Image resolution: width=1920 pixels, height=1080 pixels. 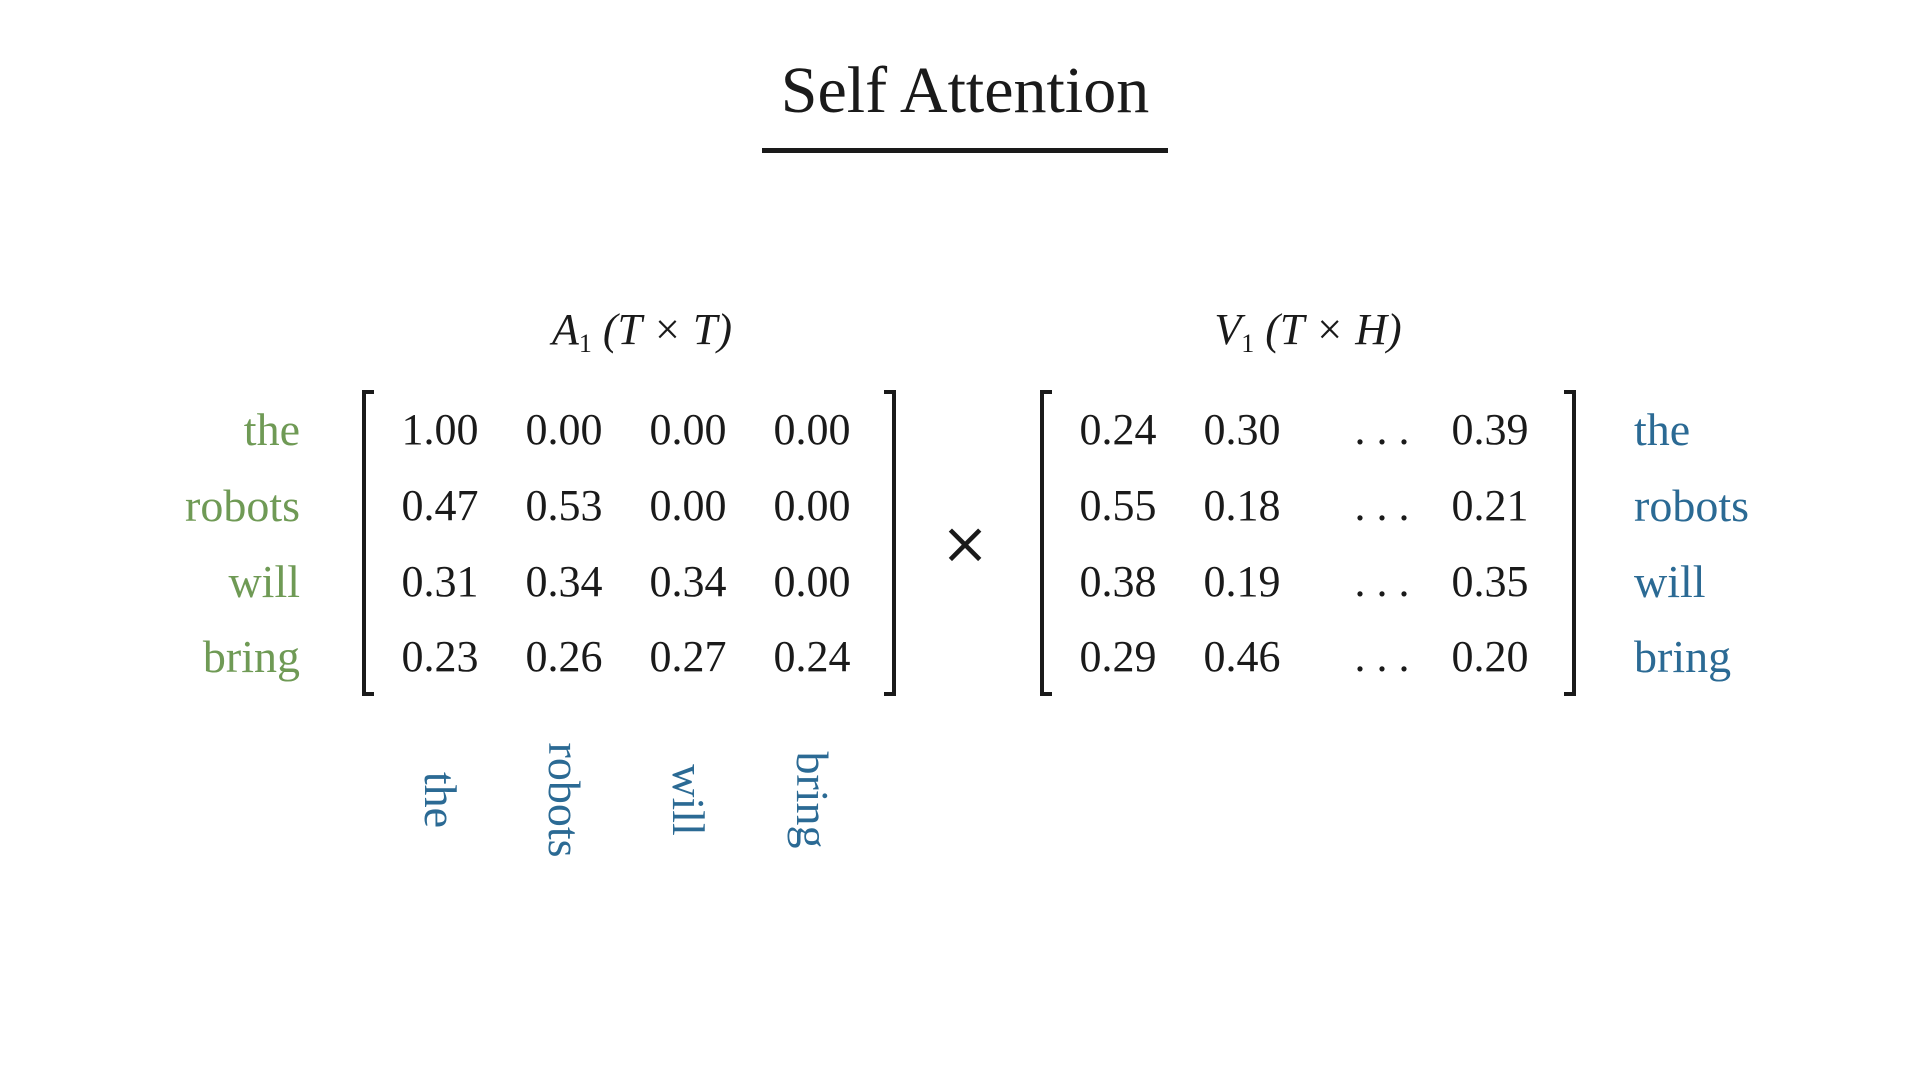 What do you see at coordinates (564, 800) in the screenshot?
I see `matrix-a-col-label-text: robots` at bounding box center [564, 800].